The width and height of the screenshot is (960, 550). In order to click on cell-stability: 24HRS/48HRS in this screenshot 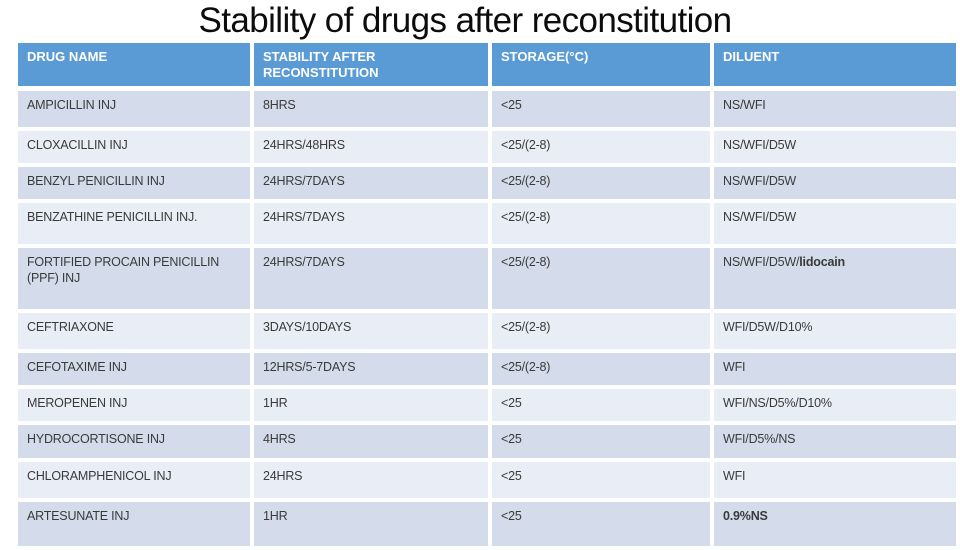, I will do `click(373, 148)`.